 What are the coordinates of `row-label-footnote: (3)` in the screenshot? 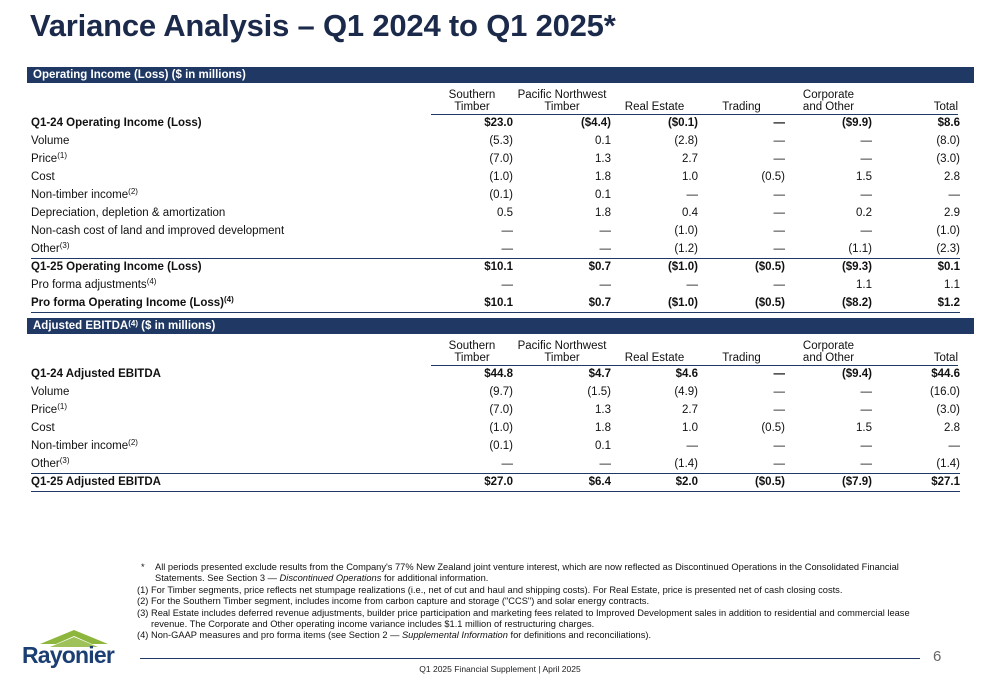 It's located at (64, 245).